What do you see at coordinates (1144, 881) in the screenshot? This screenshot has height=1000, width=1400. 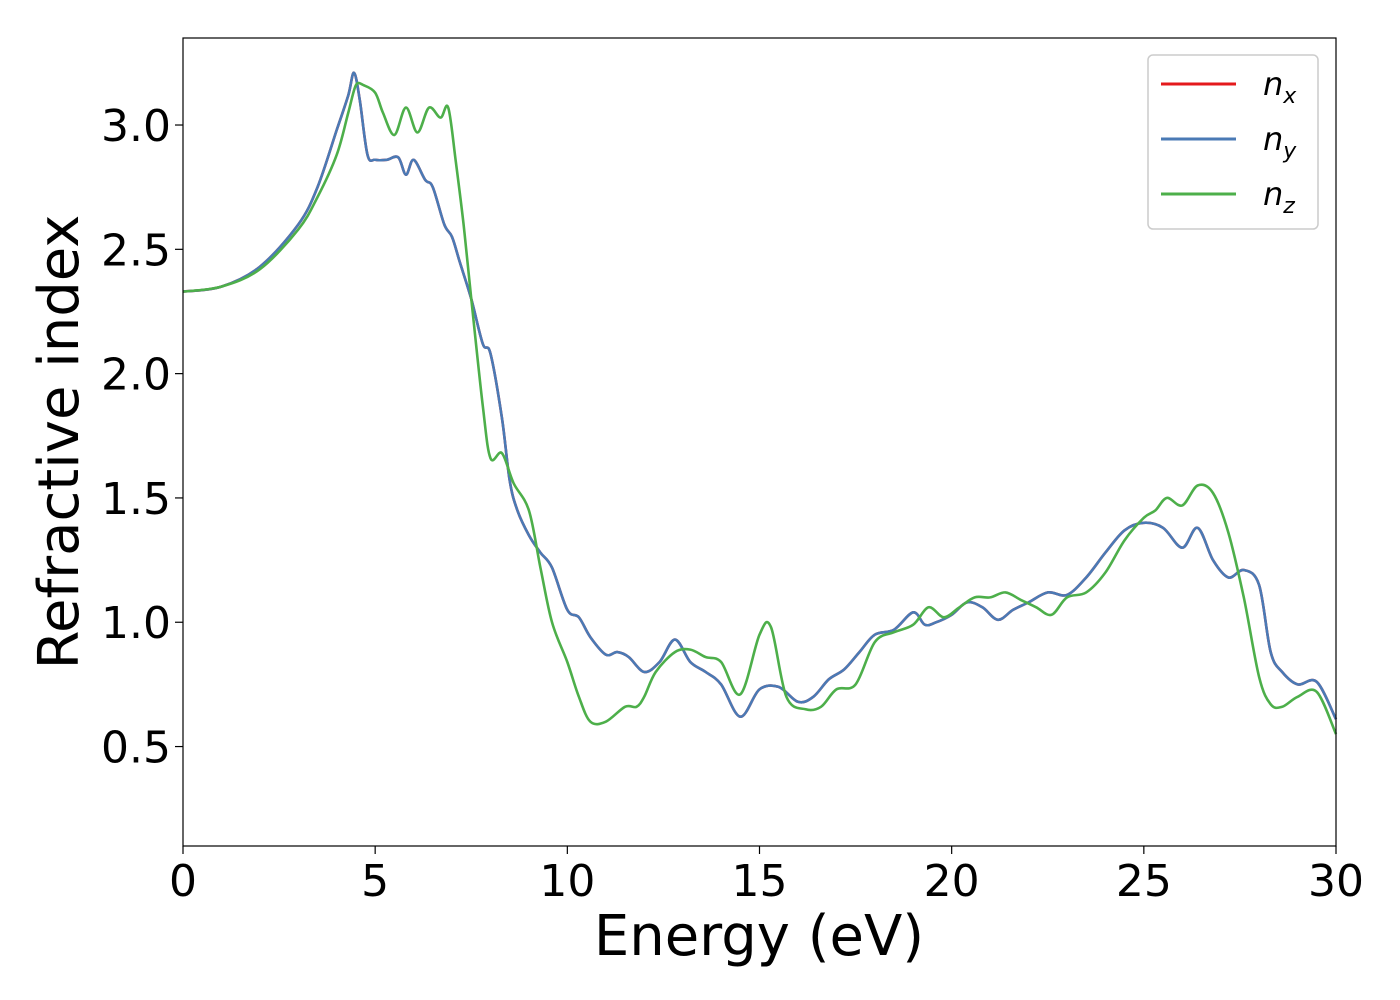 I see `x-tick-label: 25` at bounding box center [1144, 881].